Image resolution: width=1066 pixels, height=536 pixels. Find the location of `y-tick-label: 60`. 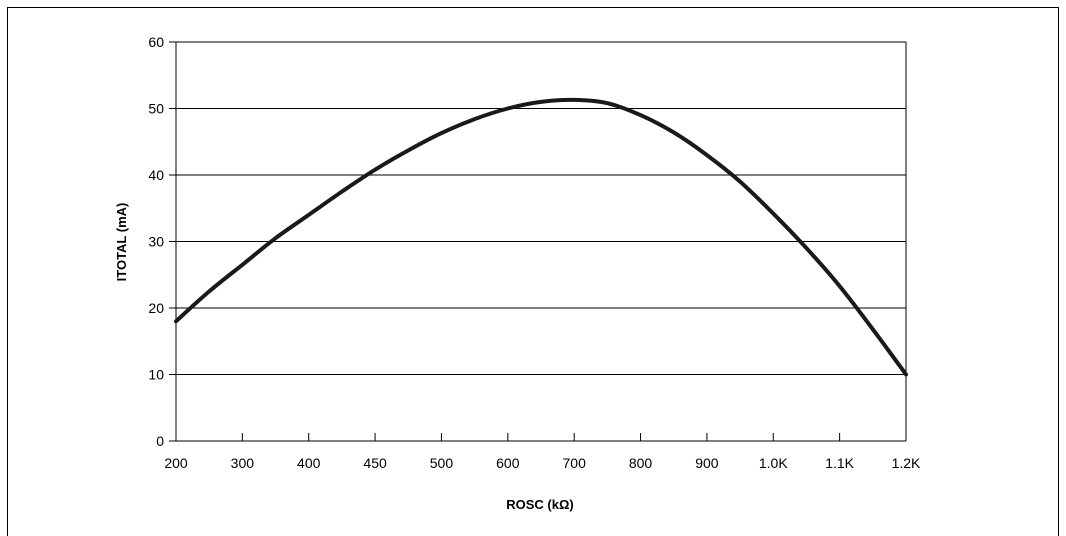

y-tick-label: 60 is located at coordinates (156, 42).